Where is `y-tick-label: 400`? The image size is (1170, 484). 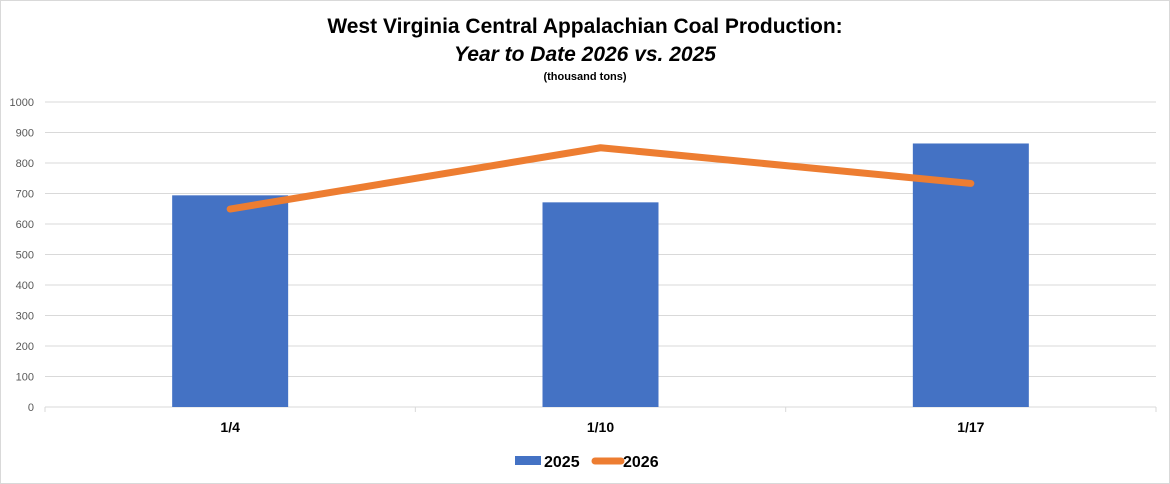 y-tick-label: 400 is located at coordinates (25, 286).